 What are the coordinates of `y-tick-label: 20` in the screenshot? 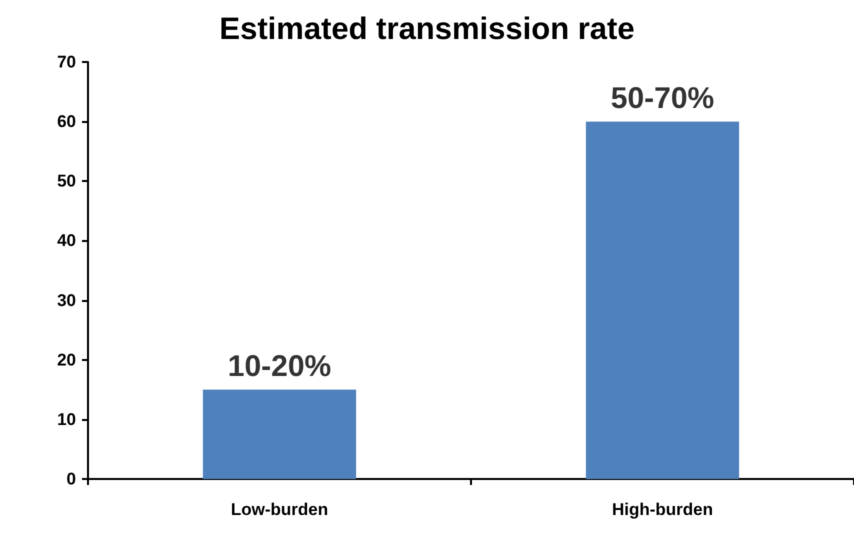 It's located at (66, 360).